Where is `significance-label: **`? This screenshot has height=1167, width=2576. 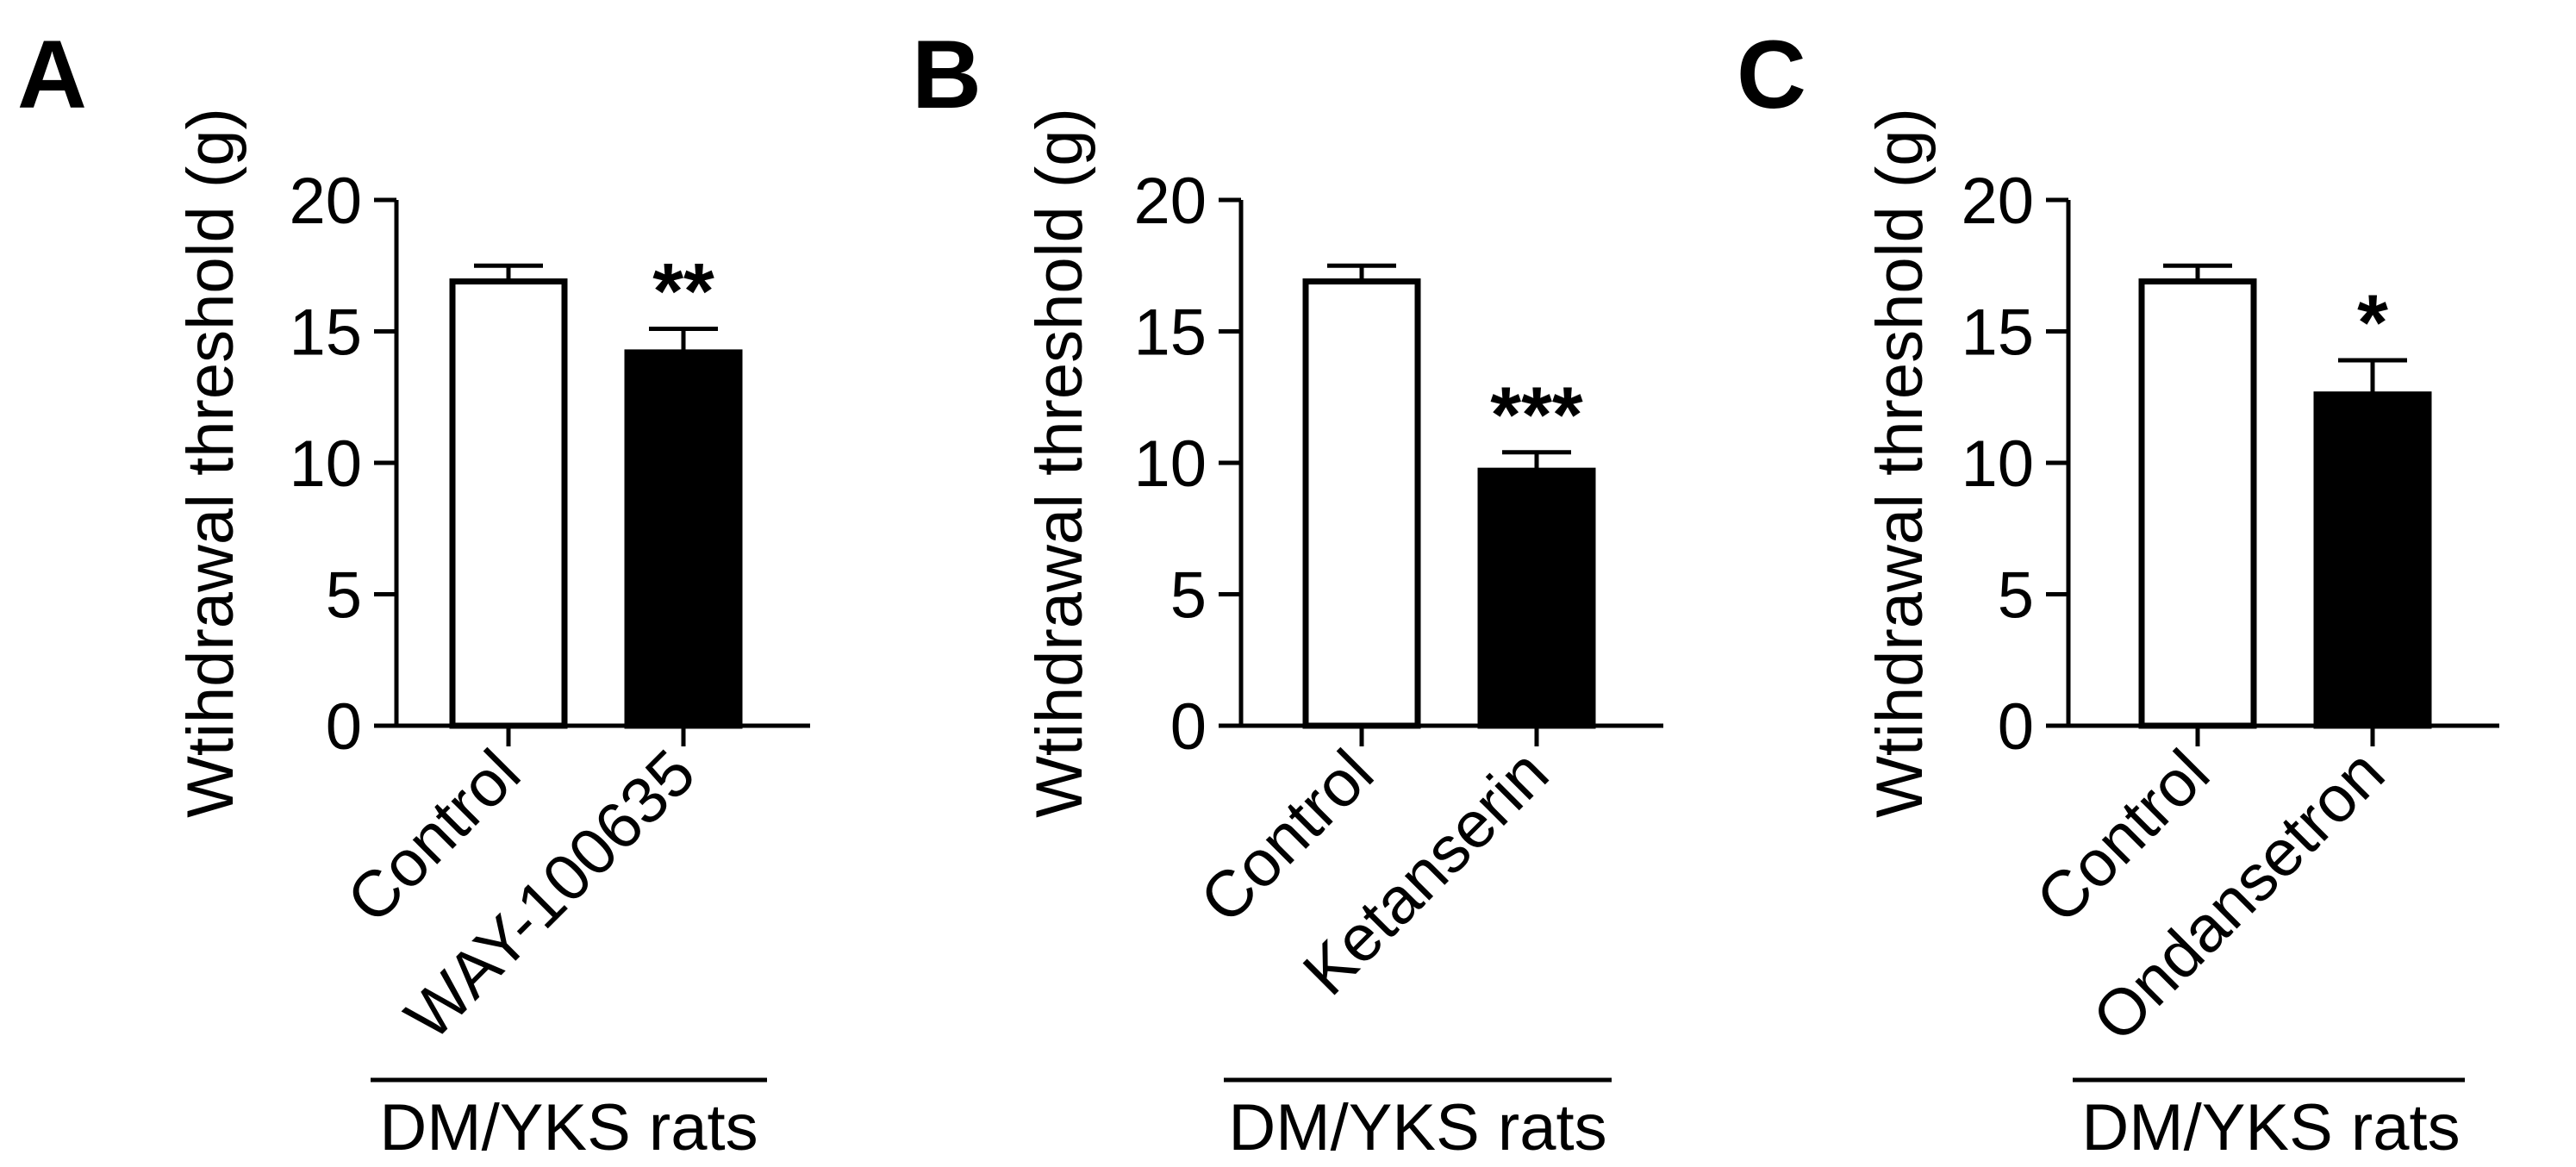
significance-label: ** is located at coordinates (683, 291).